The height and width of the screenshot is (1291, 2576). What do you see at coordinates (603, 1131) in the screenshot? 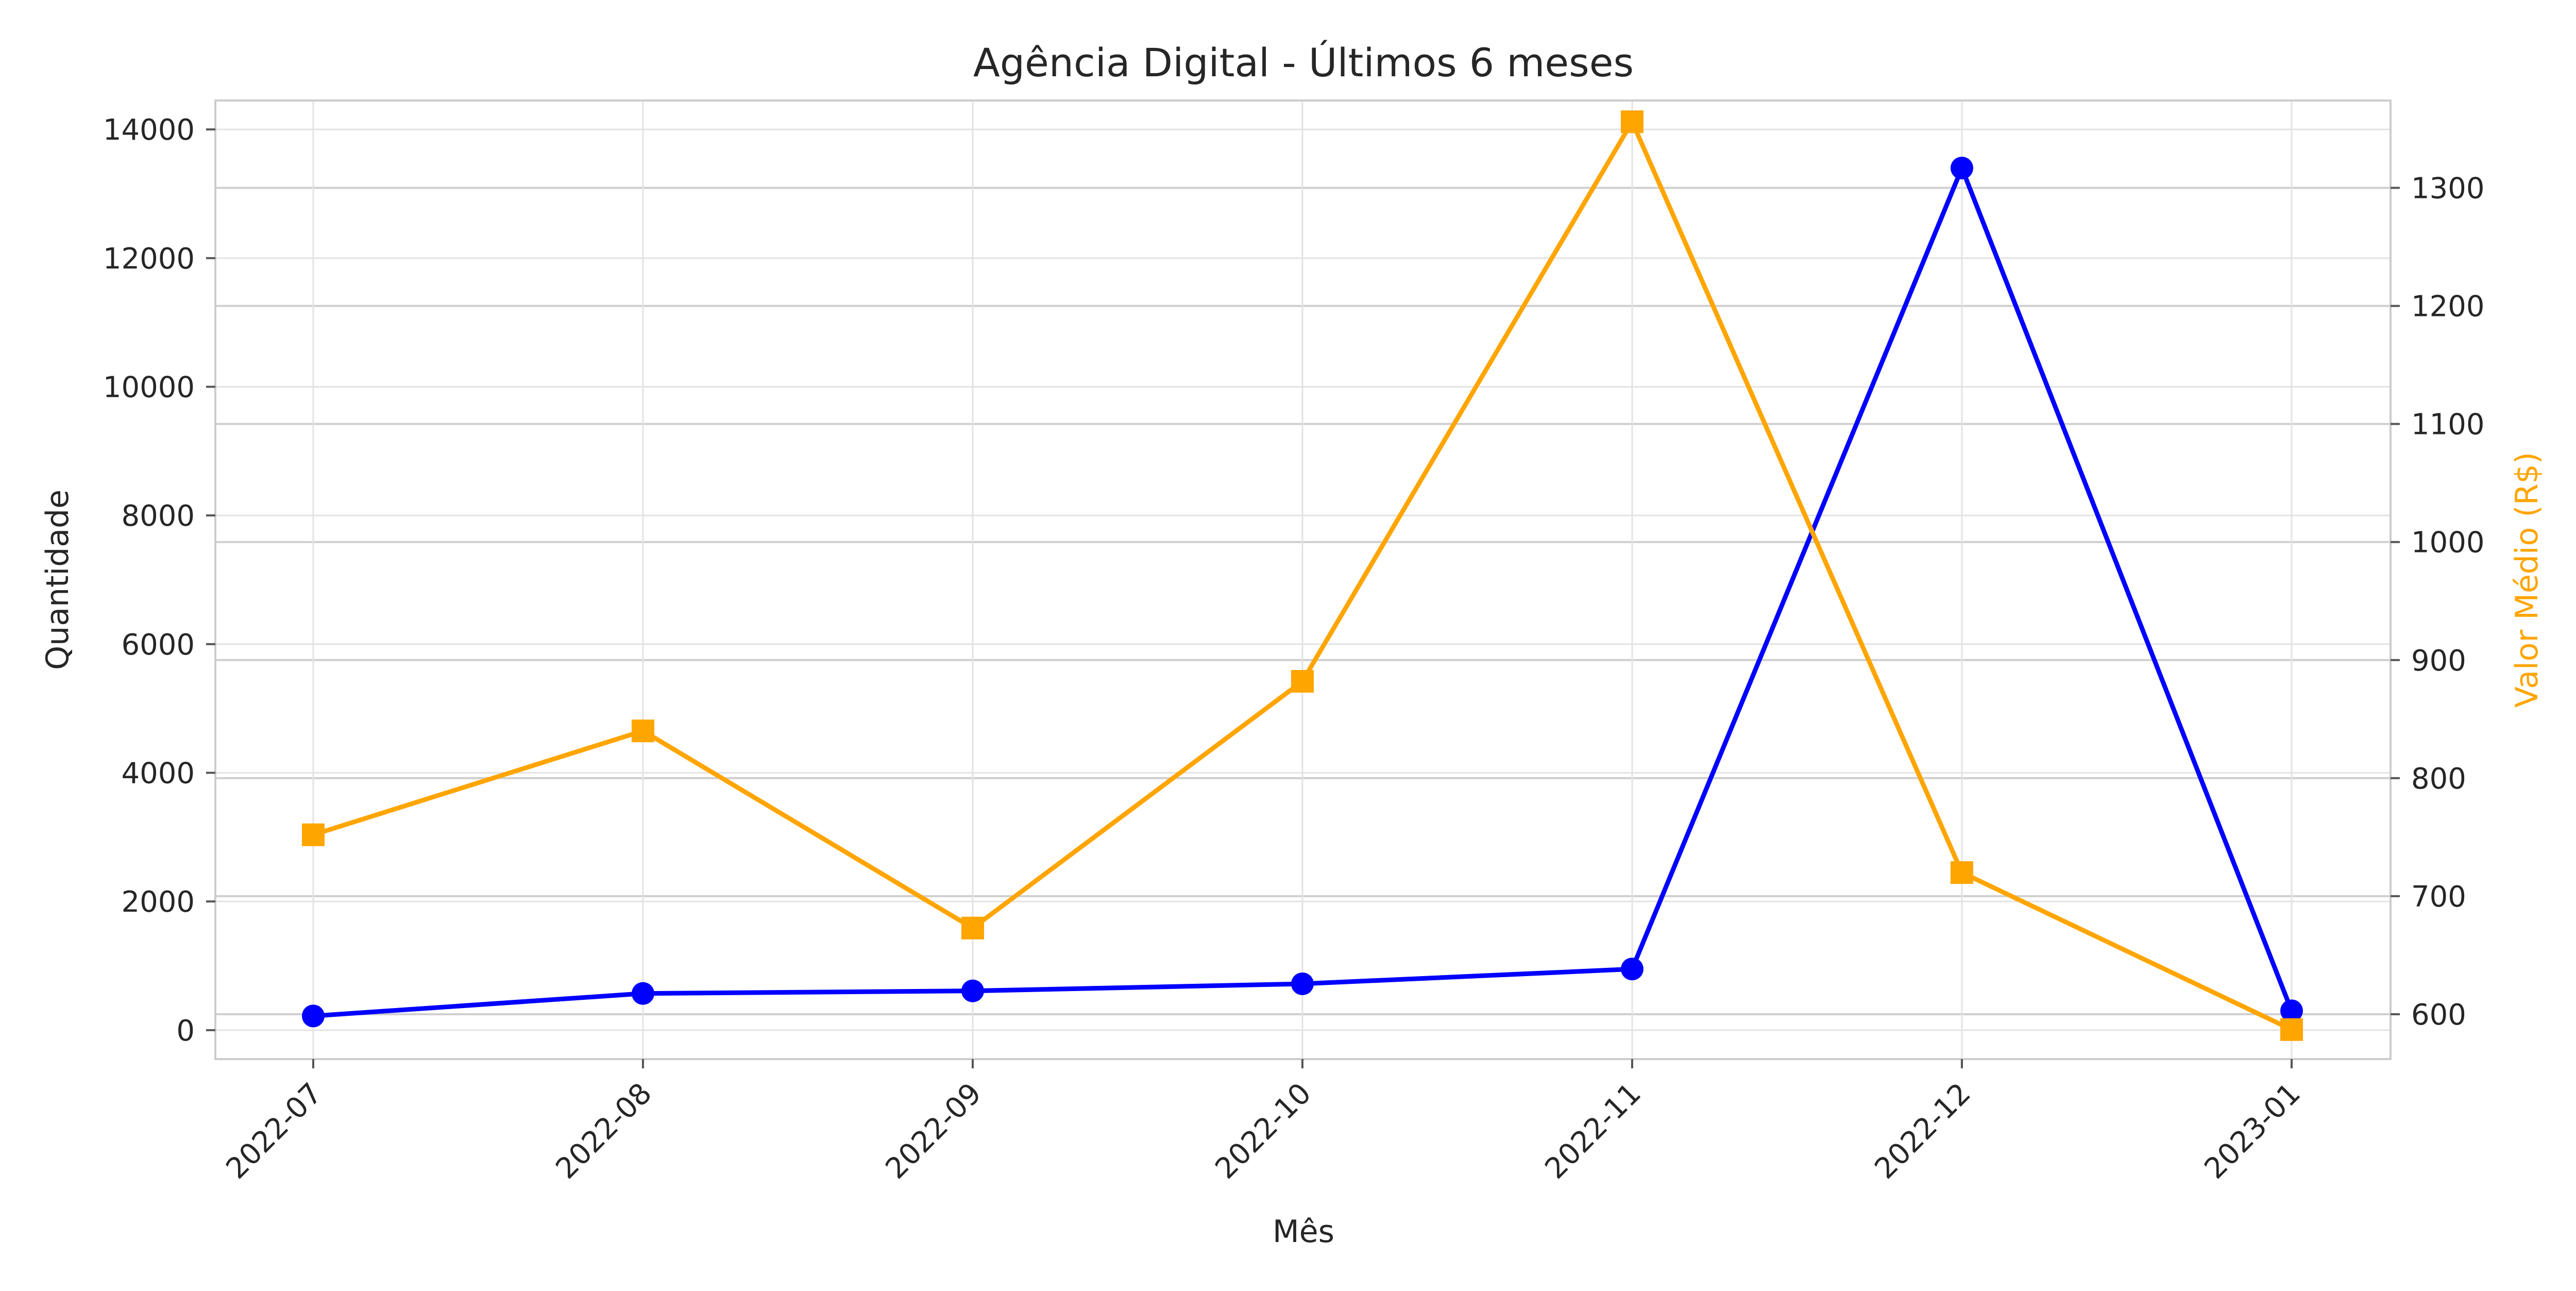
I see `x-tick-label: 2022-08` at bounding box center [603, 1131].